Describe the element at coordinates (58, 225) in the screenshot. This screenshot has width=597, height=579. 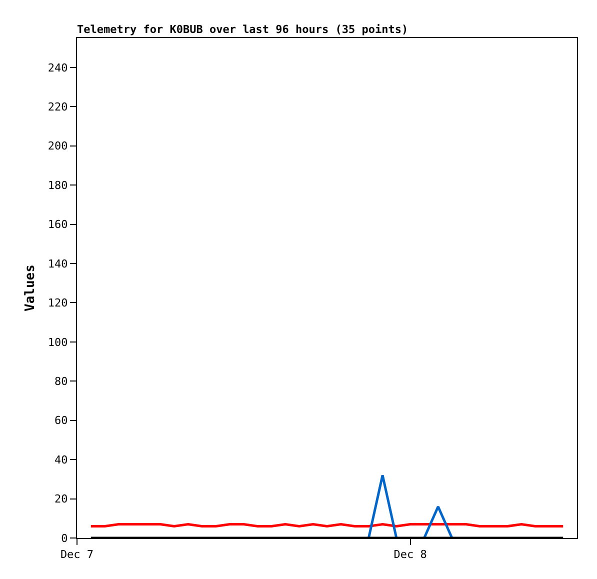
I see `y-tick-label: 160` at that location.